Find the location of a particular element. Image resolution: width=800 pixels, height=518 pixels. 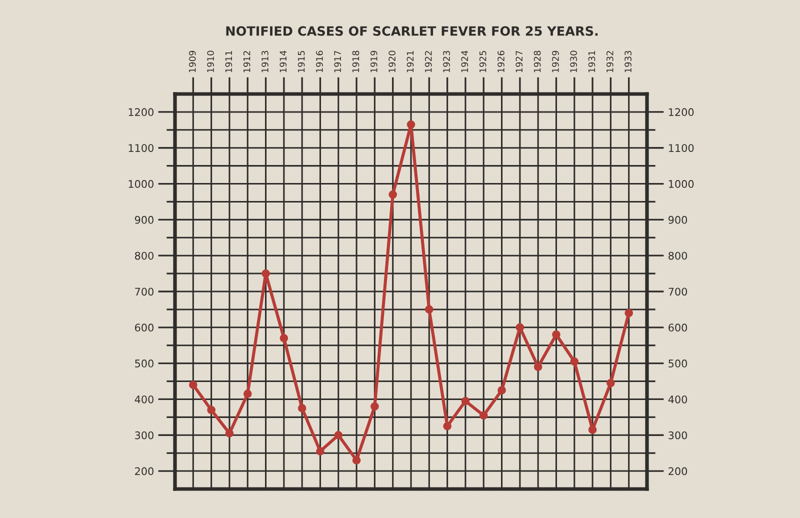

x-tick-label: 1933 is located at coordinates (628, 61).